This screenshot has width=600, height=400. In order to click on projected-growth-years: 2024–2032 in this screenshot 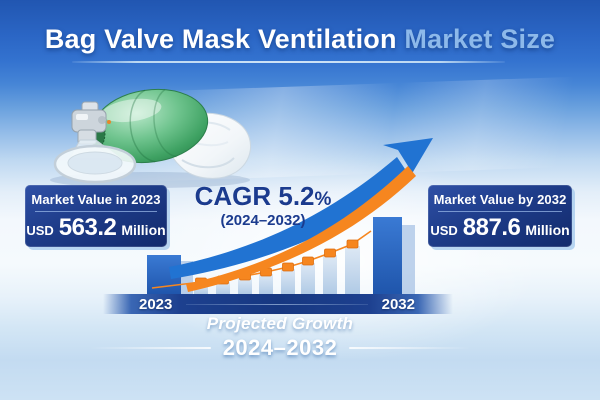, I will do `click(280, 347)`.